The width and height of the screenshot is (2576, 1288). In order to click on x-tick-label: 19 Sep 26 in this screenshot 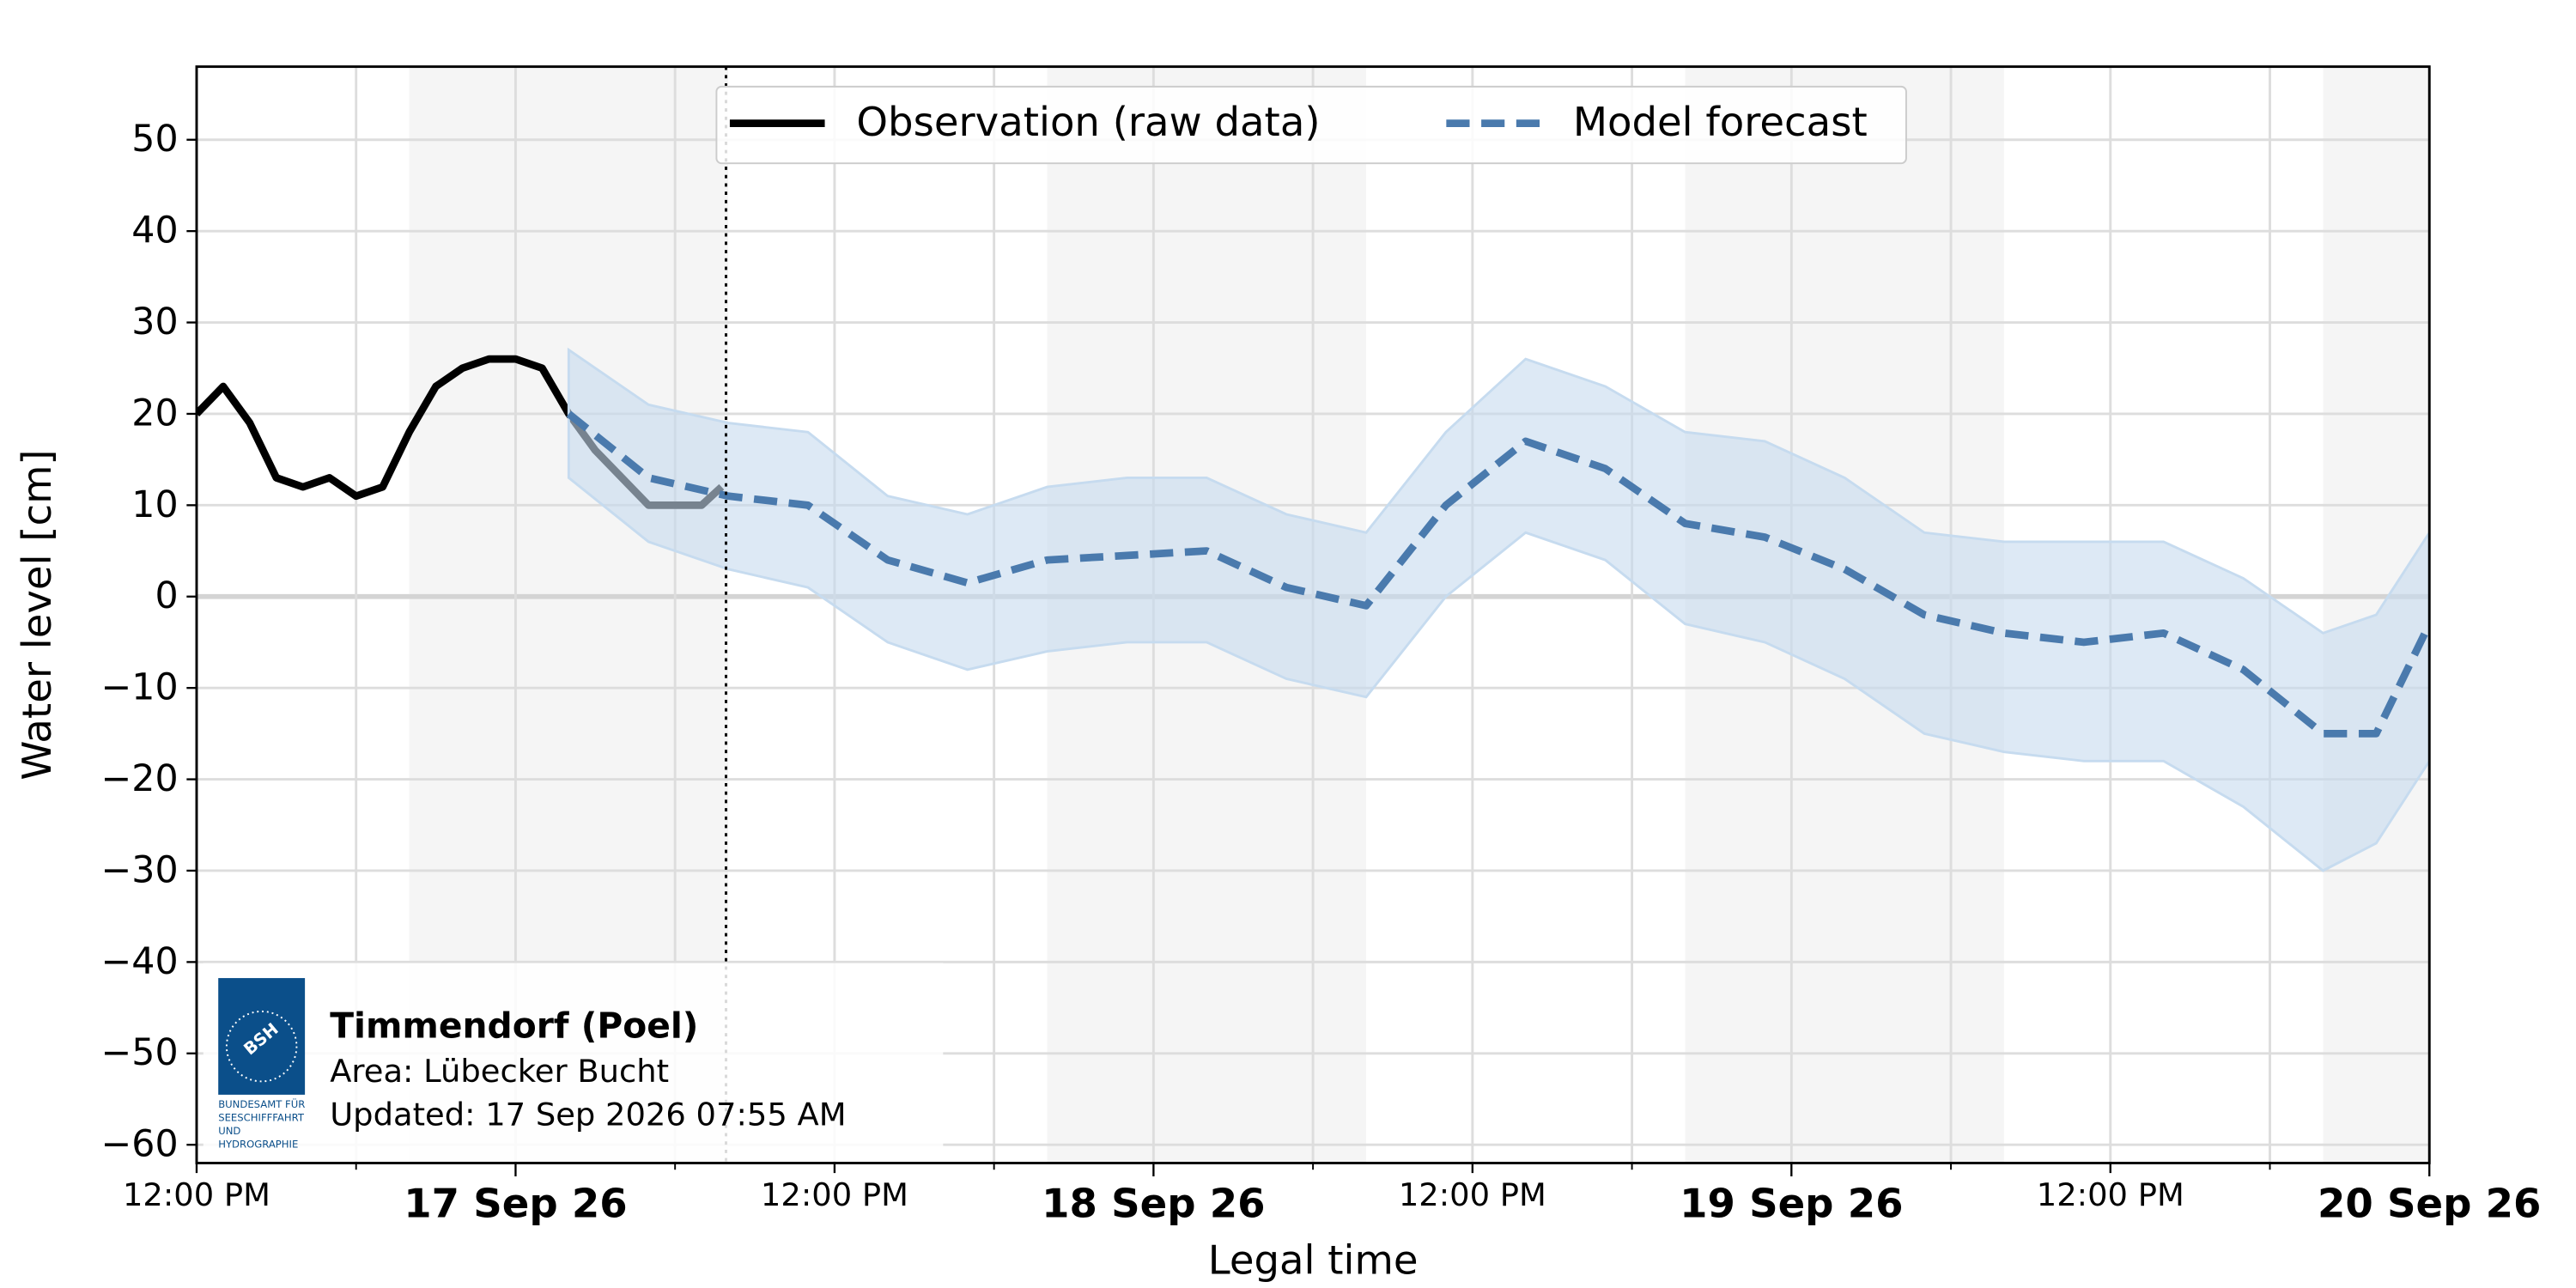, I will do `click(1792, 1203)`.